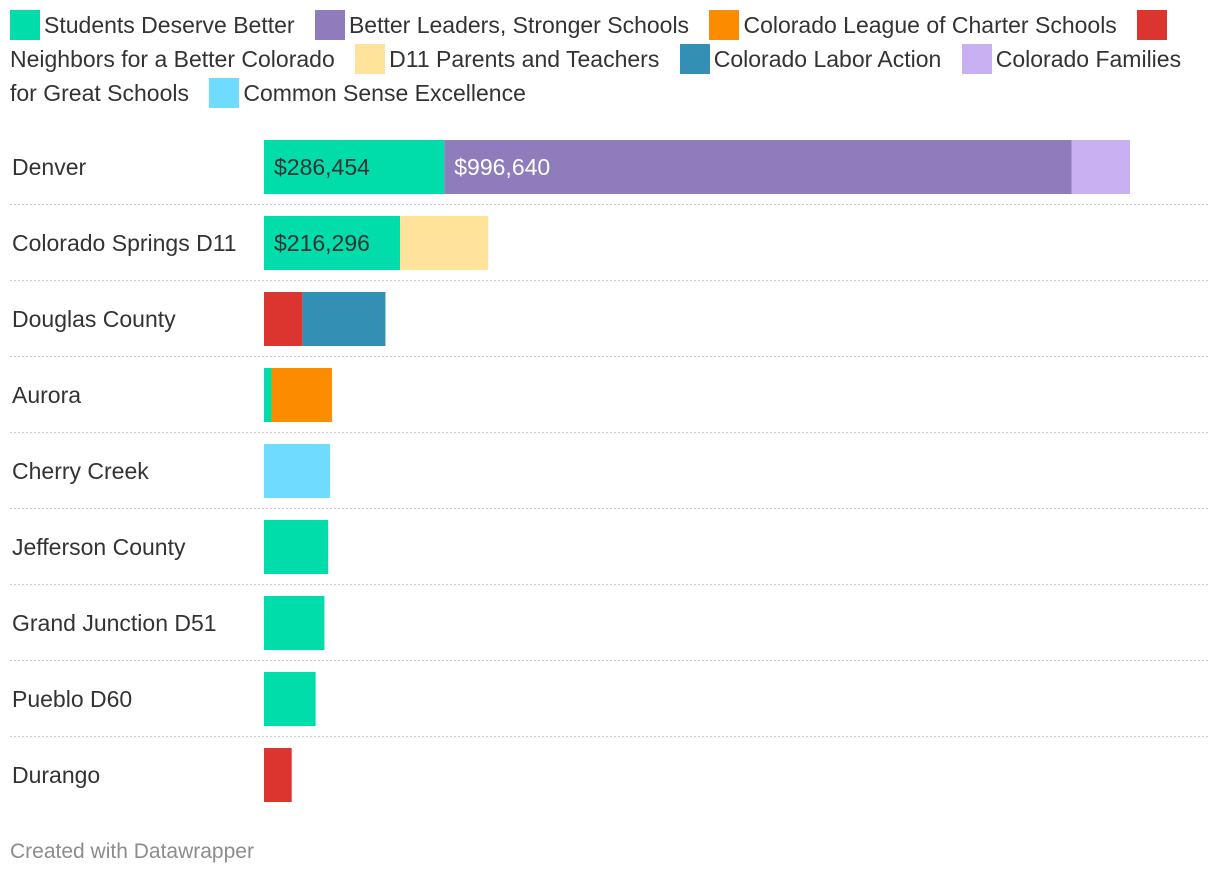 Image resolution: width=1220 pixels, height=878 pixels. I want to click on legend-label: Students Deserve Better, so click(169, 25).